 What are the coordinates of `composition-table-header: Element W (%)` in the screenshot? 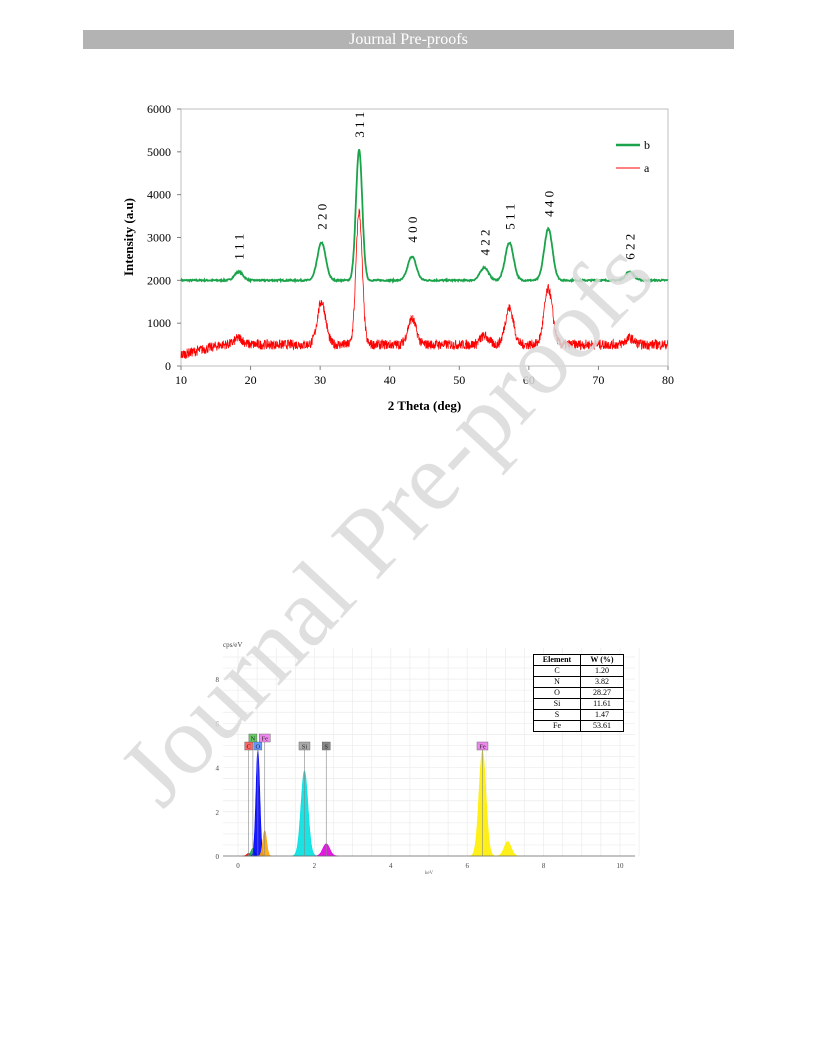 It's located at (578, 660).